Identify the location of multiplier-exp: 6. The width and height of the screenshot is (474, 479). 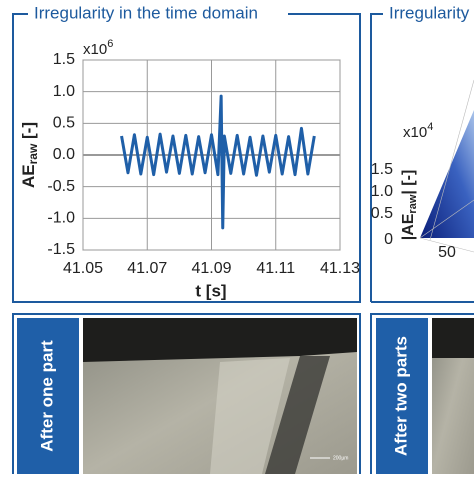
(110, 44).